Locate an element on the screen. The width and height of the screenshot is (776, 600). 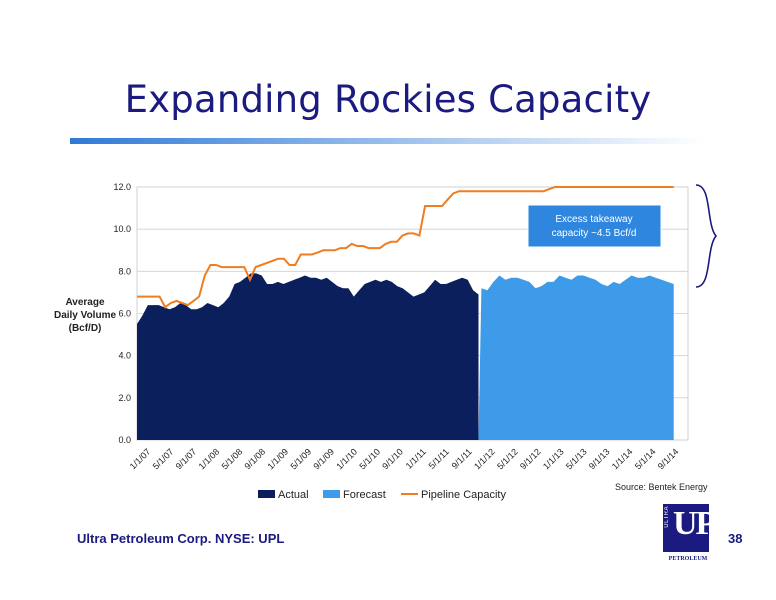
x-tick-label: 1/1/10 is located at coordinates (346, 459).